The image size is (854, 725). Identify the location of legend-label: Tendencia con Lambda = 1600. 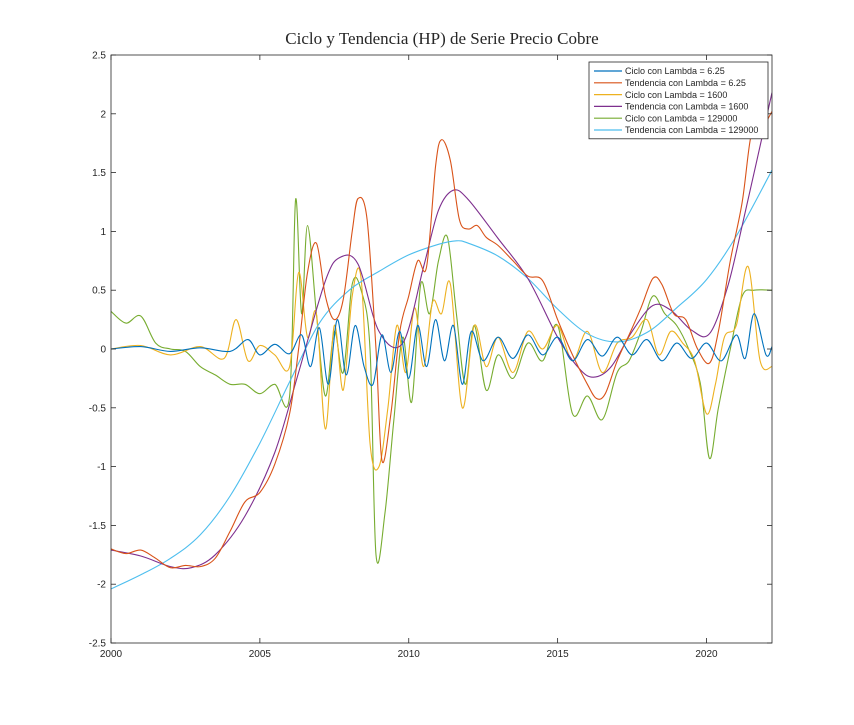
(686, 107).